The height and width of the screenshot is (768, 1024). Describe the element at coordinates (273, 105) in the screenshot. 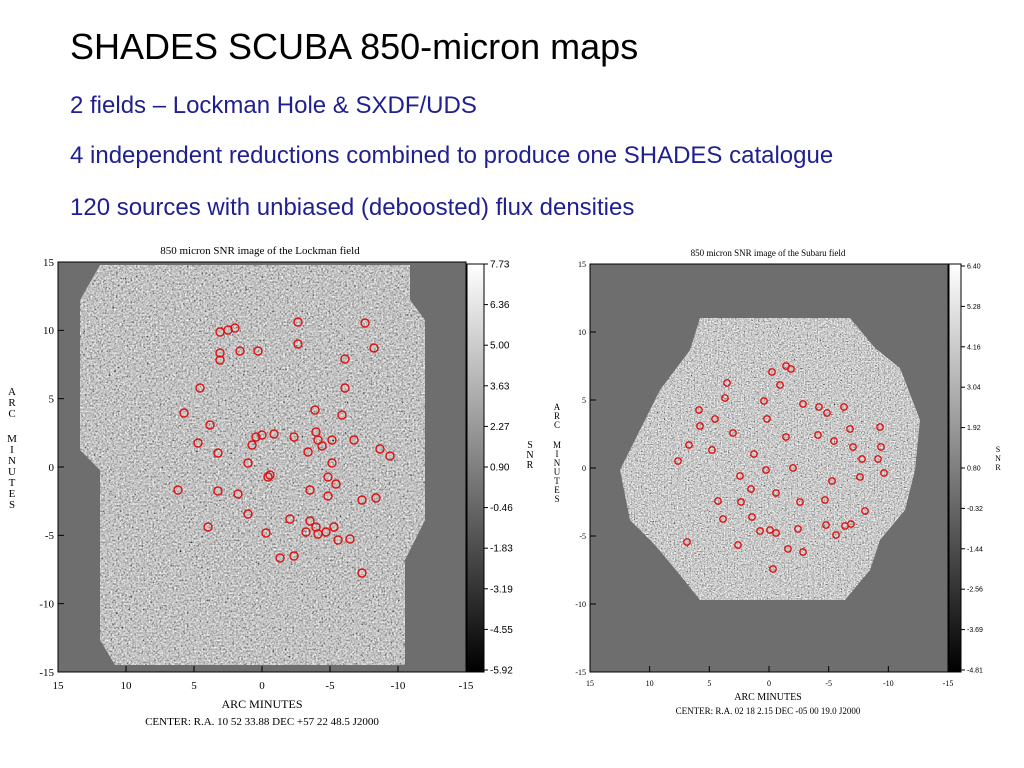

I see `bullet-fields: 2 fields – Lockman Hole & SXDF/UDS` at that location.